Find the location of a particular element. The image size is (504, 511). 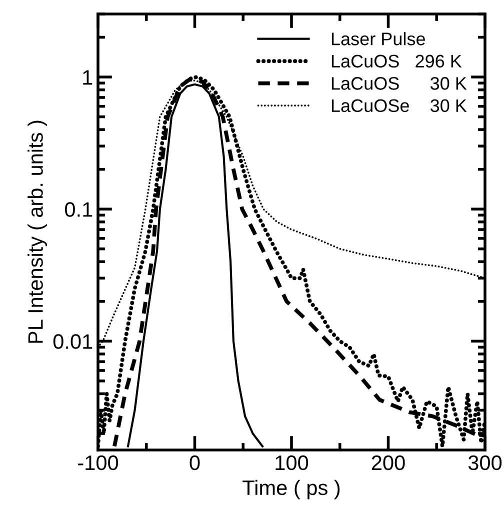

x-tick-label: -100 is located at coordinates (98, 462).